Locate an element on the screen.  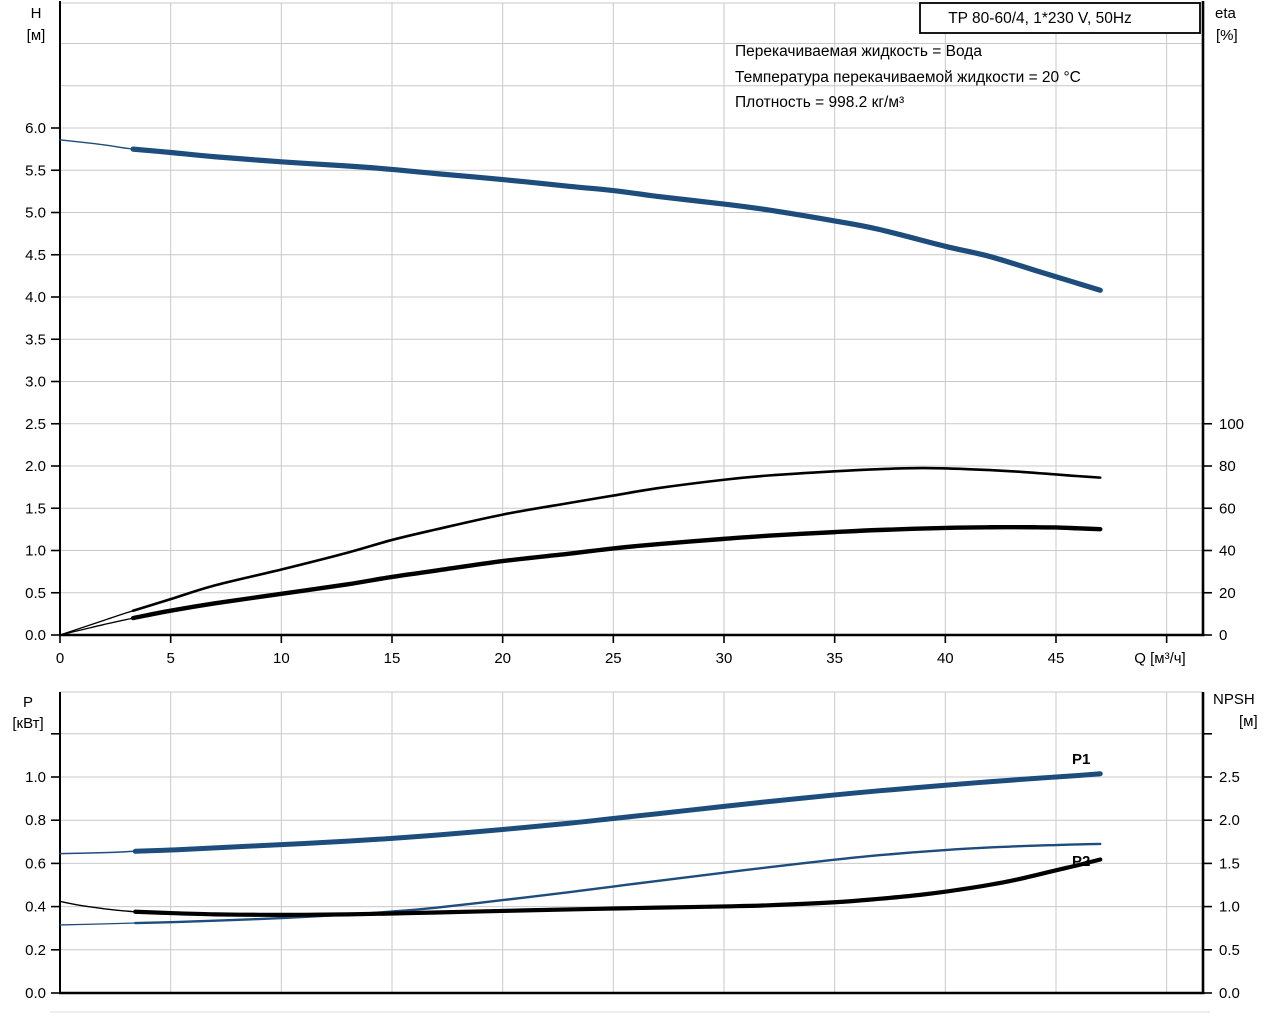
npsh-axis-title: NPSH is located at coordinates (1234, 699).